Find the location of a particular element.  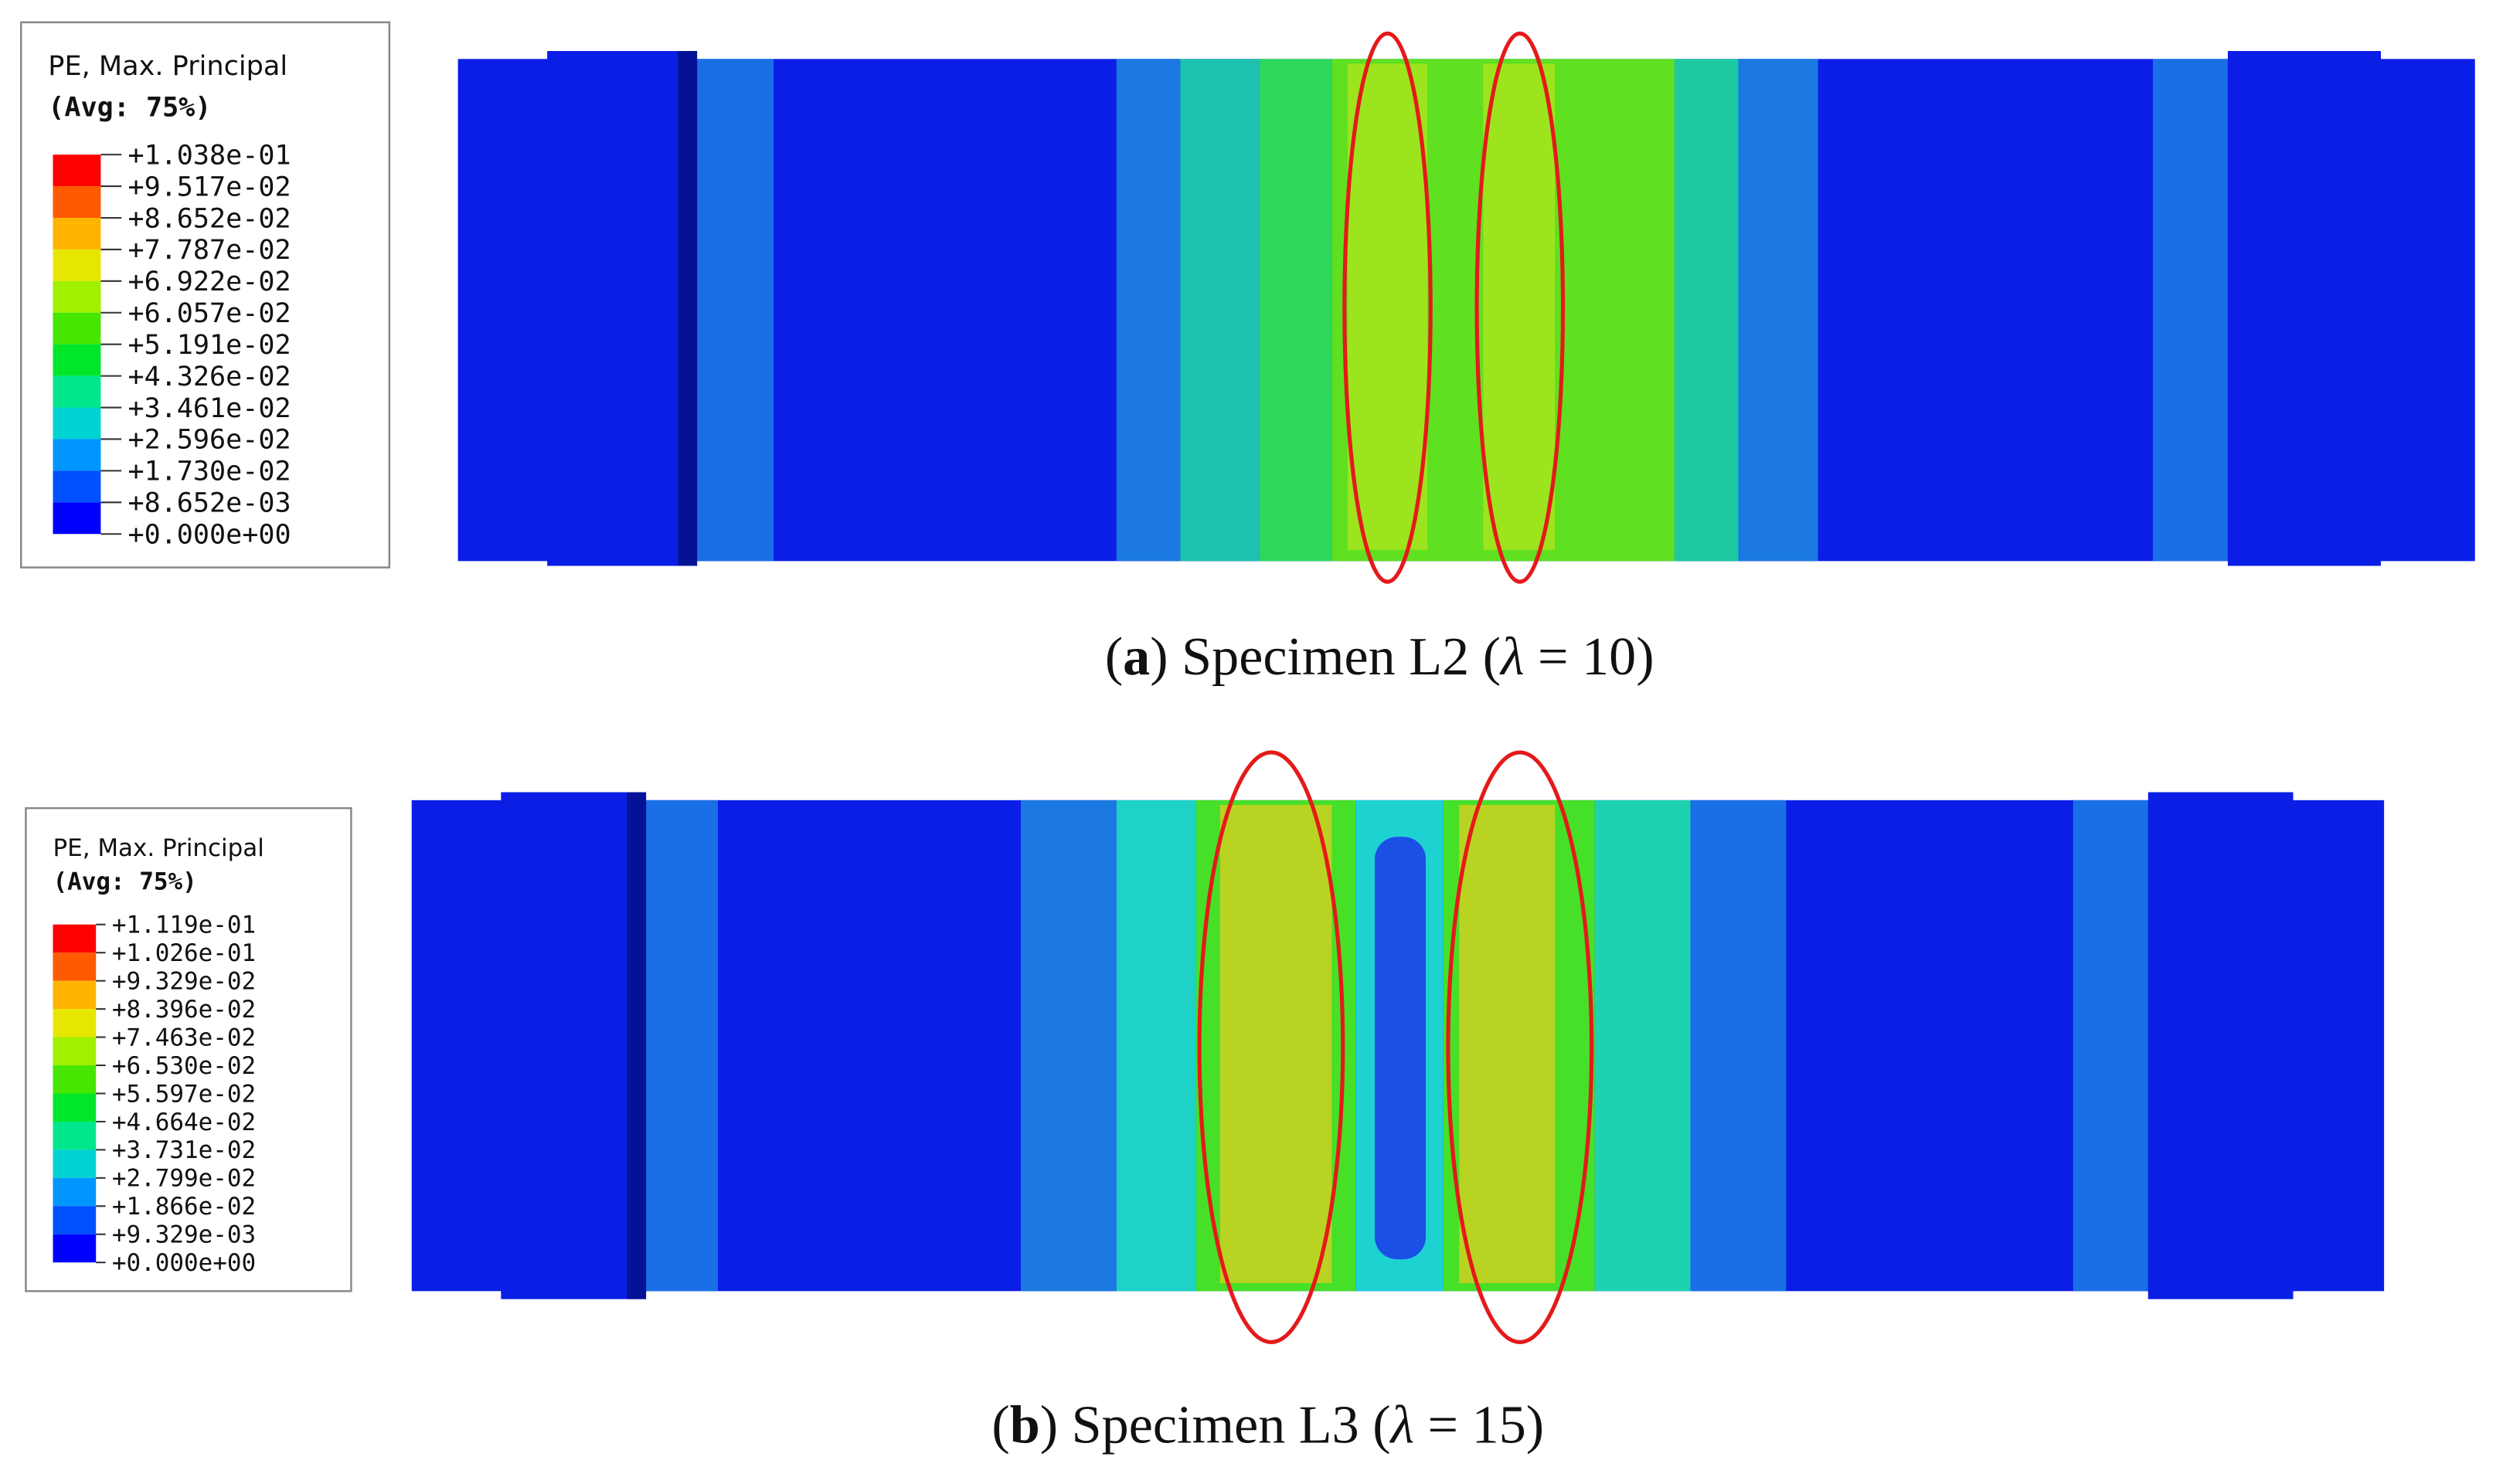

legend-label: +5.597e-02 is located at coordinates (184, 1094).